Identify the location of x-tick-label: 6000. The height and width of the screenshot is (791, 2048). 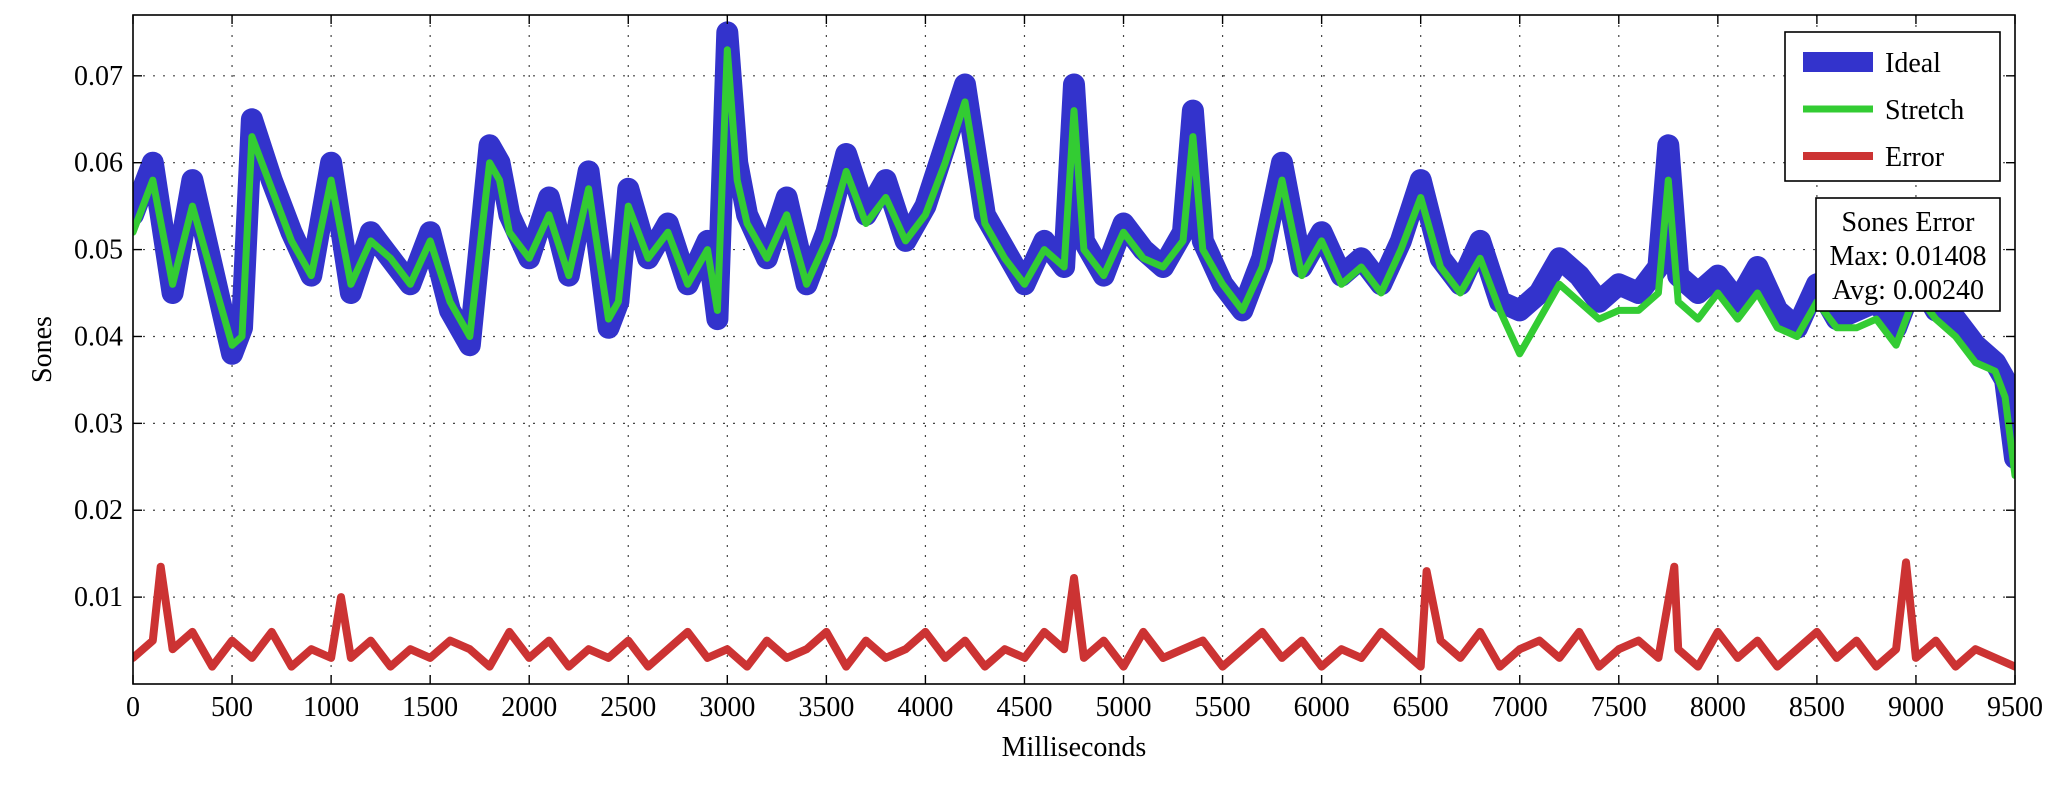
(1322, 707).